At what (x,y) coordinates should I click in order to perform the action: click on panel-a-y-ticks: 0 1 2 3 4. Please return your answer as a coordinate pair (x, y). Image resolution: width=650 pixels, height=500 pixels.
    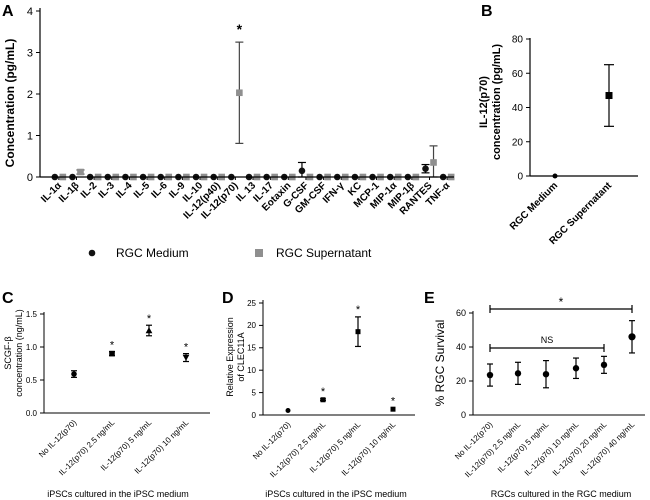
    Looking at the image, I should click on (33, 95).